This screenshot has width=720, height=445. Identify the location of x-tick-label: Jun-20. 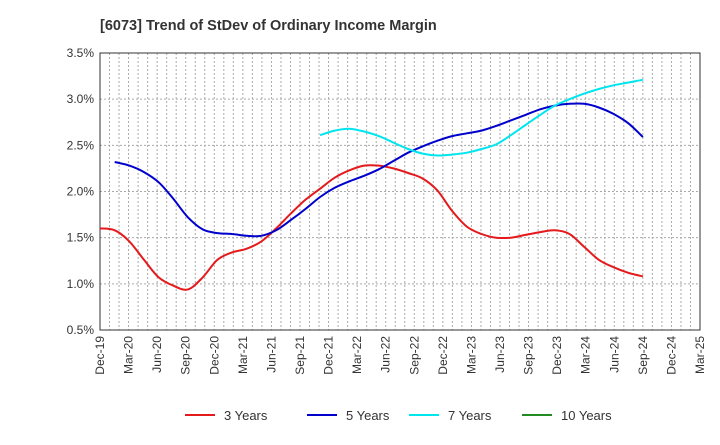
(157, 354).